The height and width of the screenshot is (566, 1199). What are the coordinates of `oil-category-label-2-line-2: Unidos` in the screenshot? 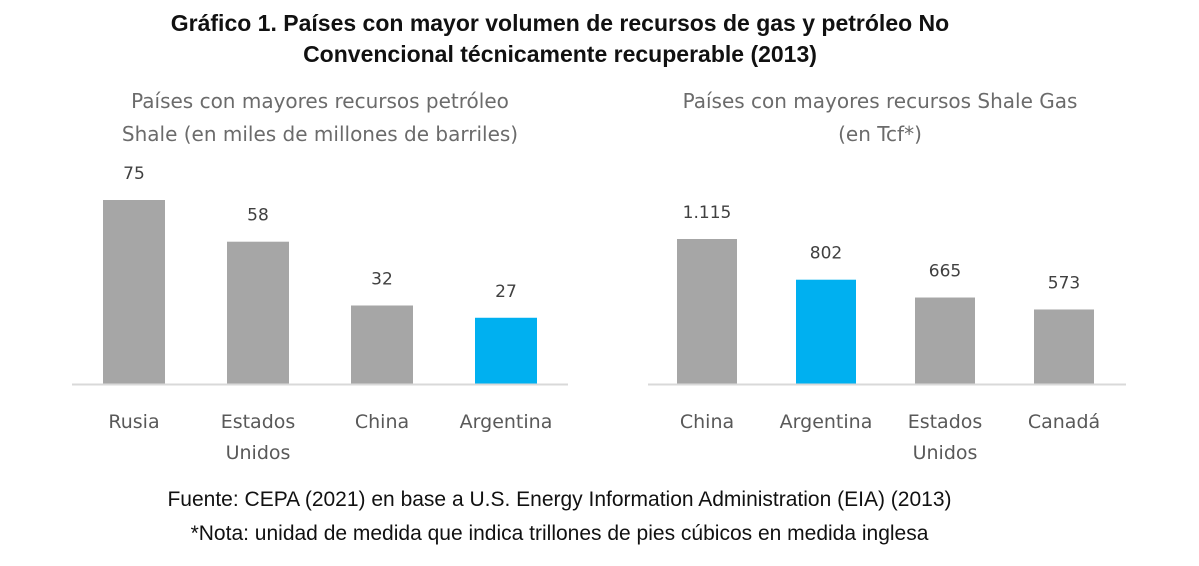 It's located at (258, 453).